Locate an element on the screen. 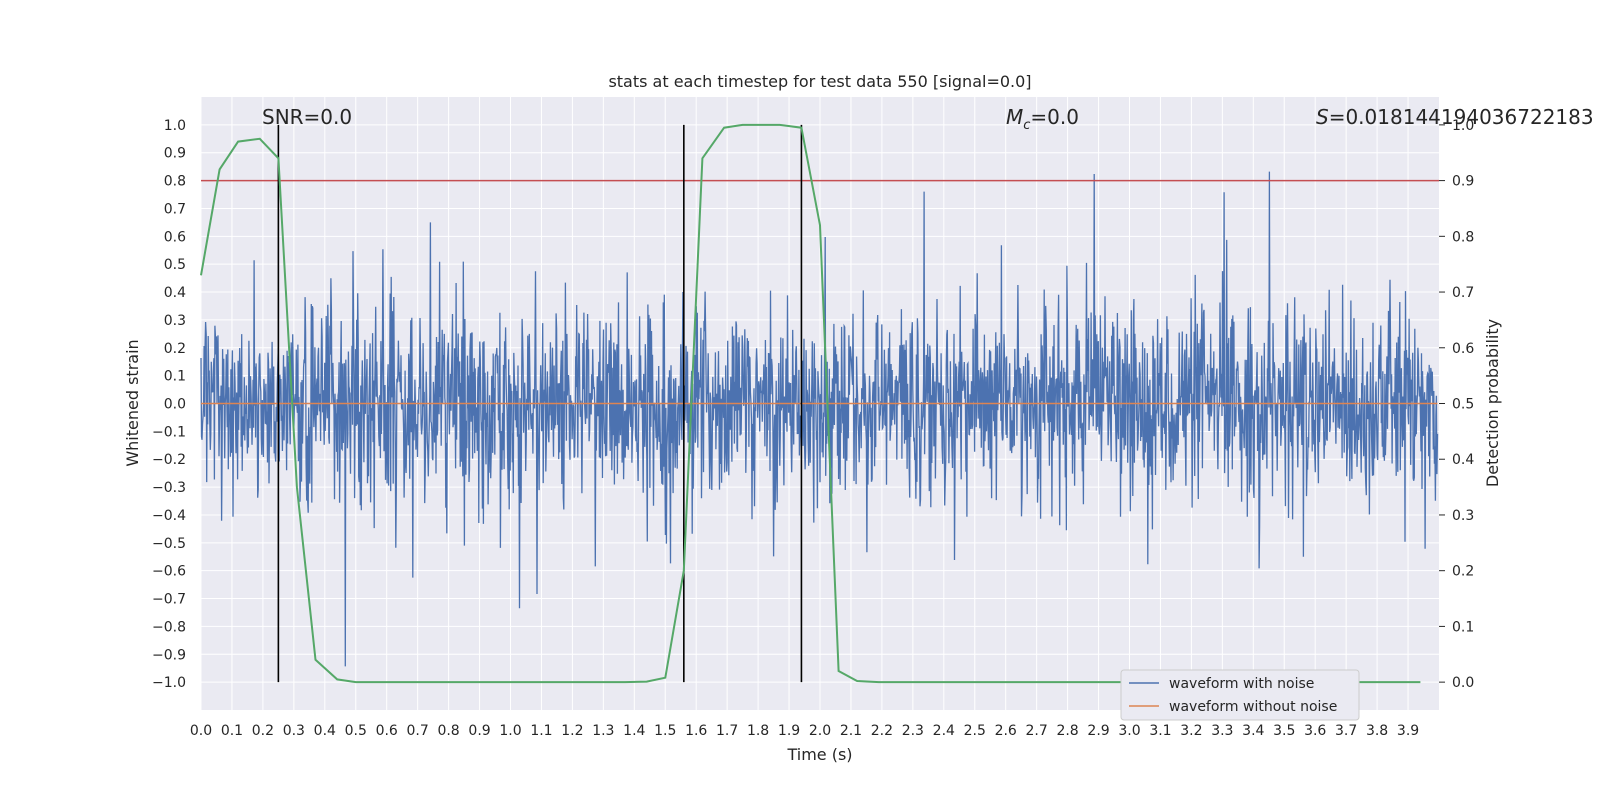 Image resolution: width=1600 pixels, height=800 pixels. y-tick-label: 0.0 is located at coordinates (175, 405).